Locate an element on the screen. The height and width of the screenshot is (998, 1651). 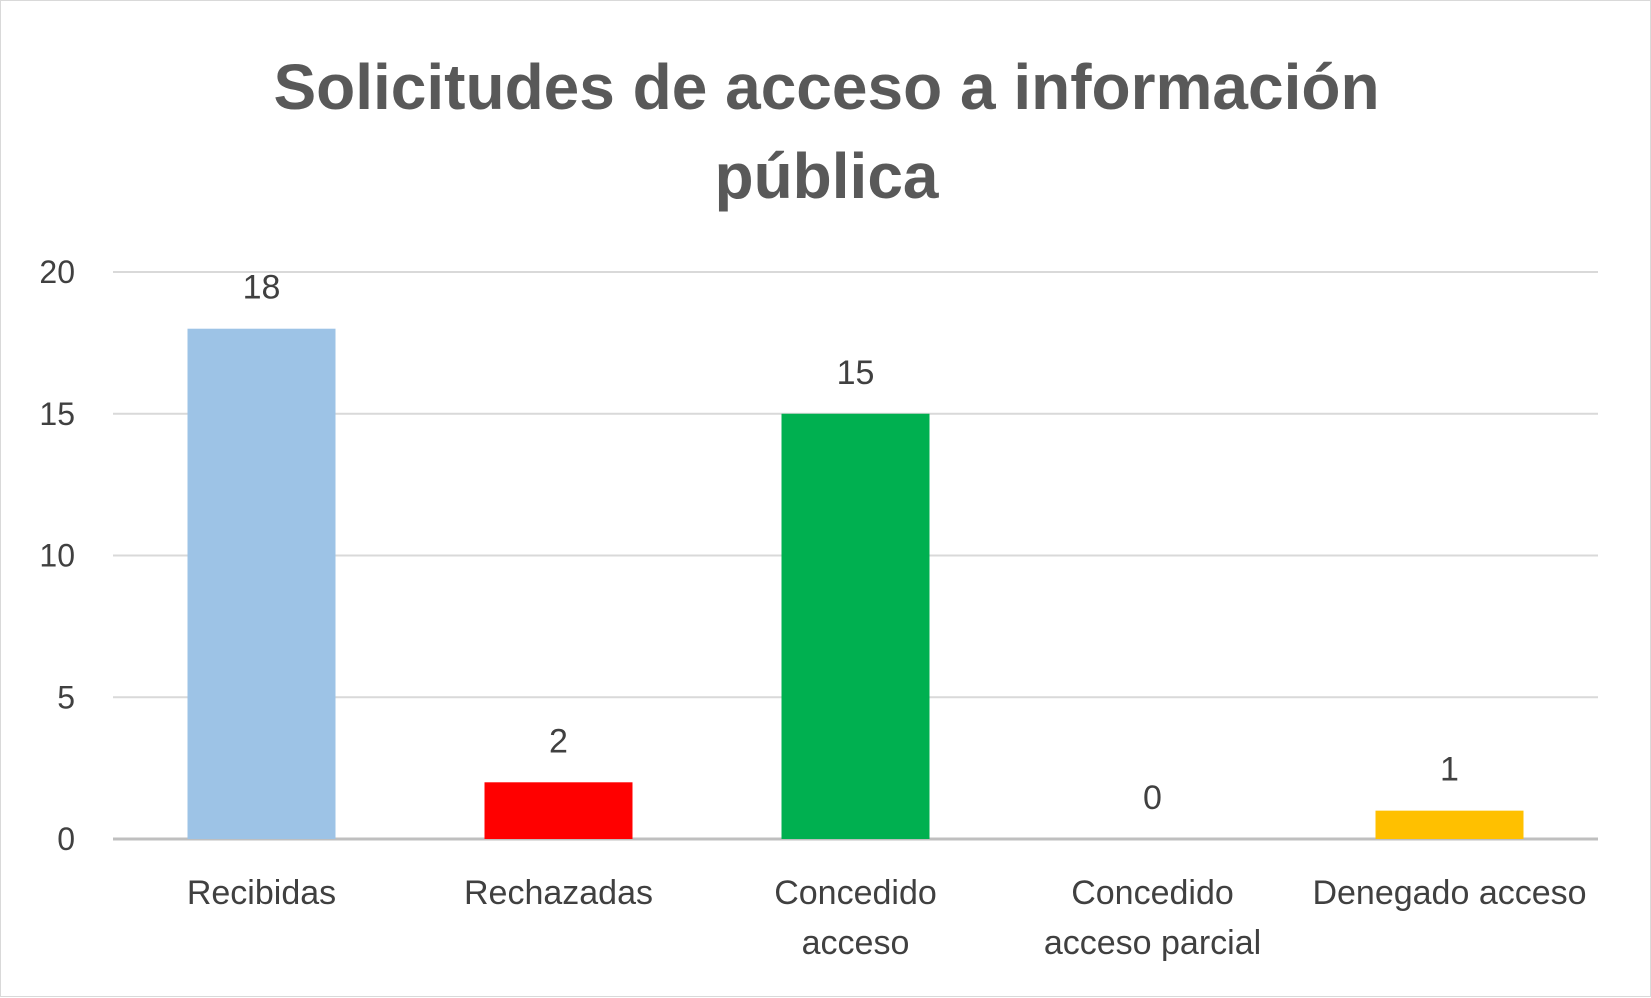
x-category-label: Denegado acceso is located at coordinates (1449, 893).